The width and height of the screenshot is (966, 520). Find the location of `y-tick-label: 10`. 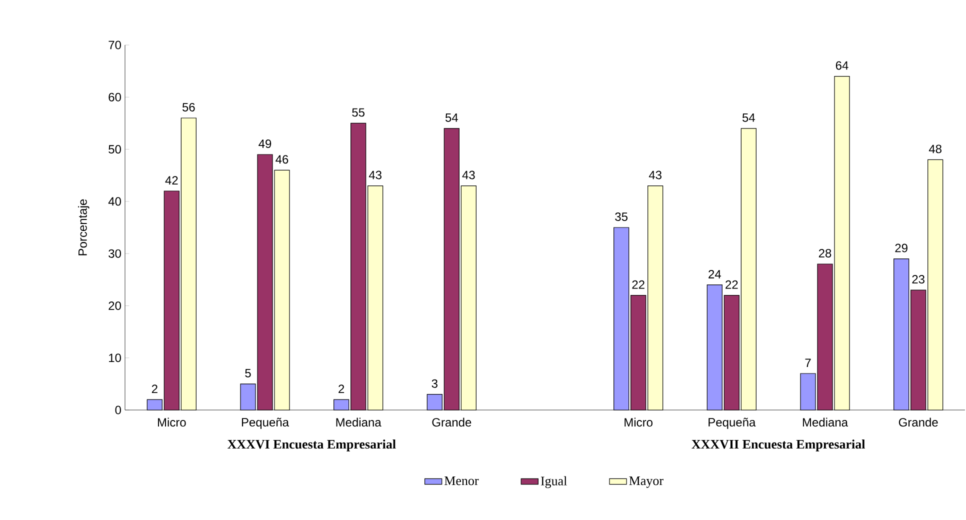

y-tick-label: 10 is located at coordinates (115, 358).